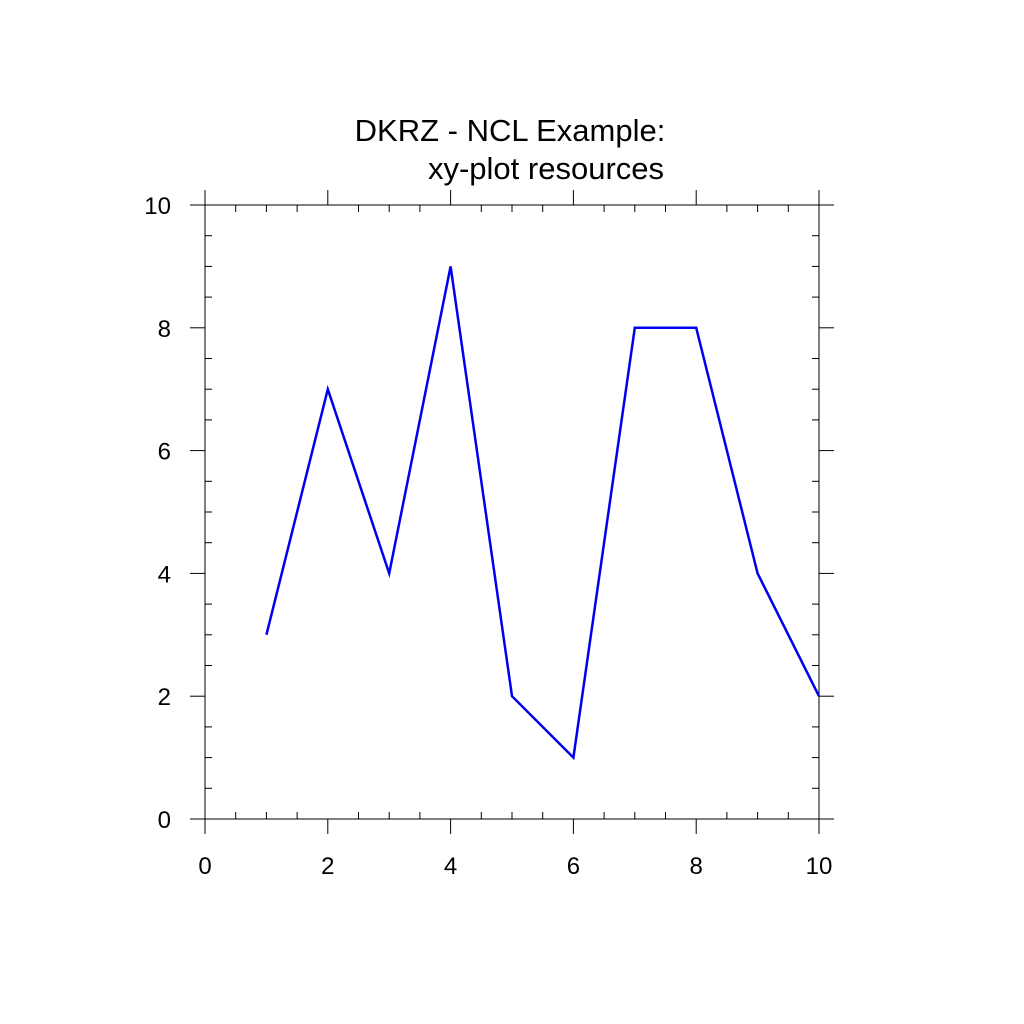  What do you see at coordinates (546, 168) in the screenshot?
I see `chart-title-line-2: xy-plot resources` at bounding box center [546, 168].